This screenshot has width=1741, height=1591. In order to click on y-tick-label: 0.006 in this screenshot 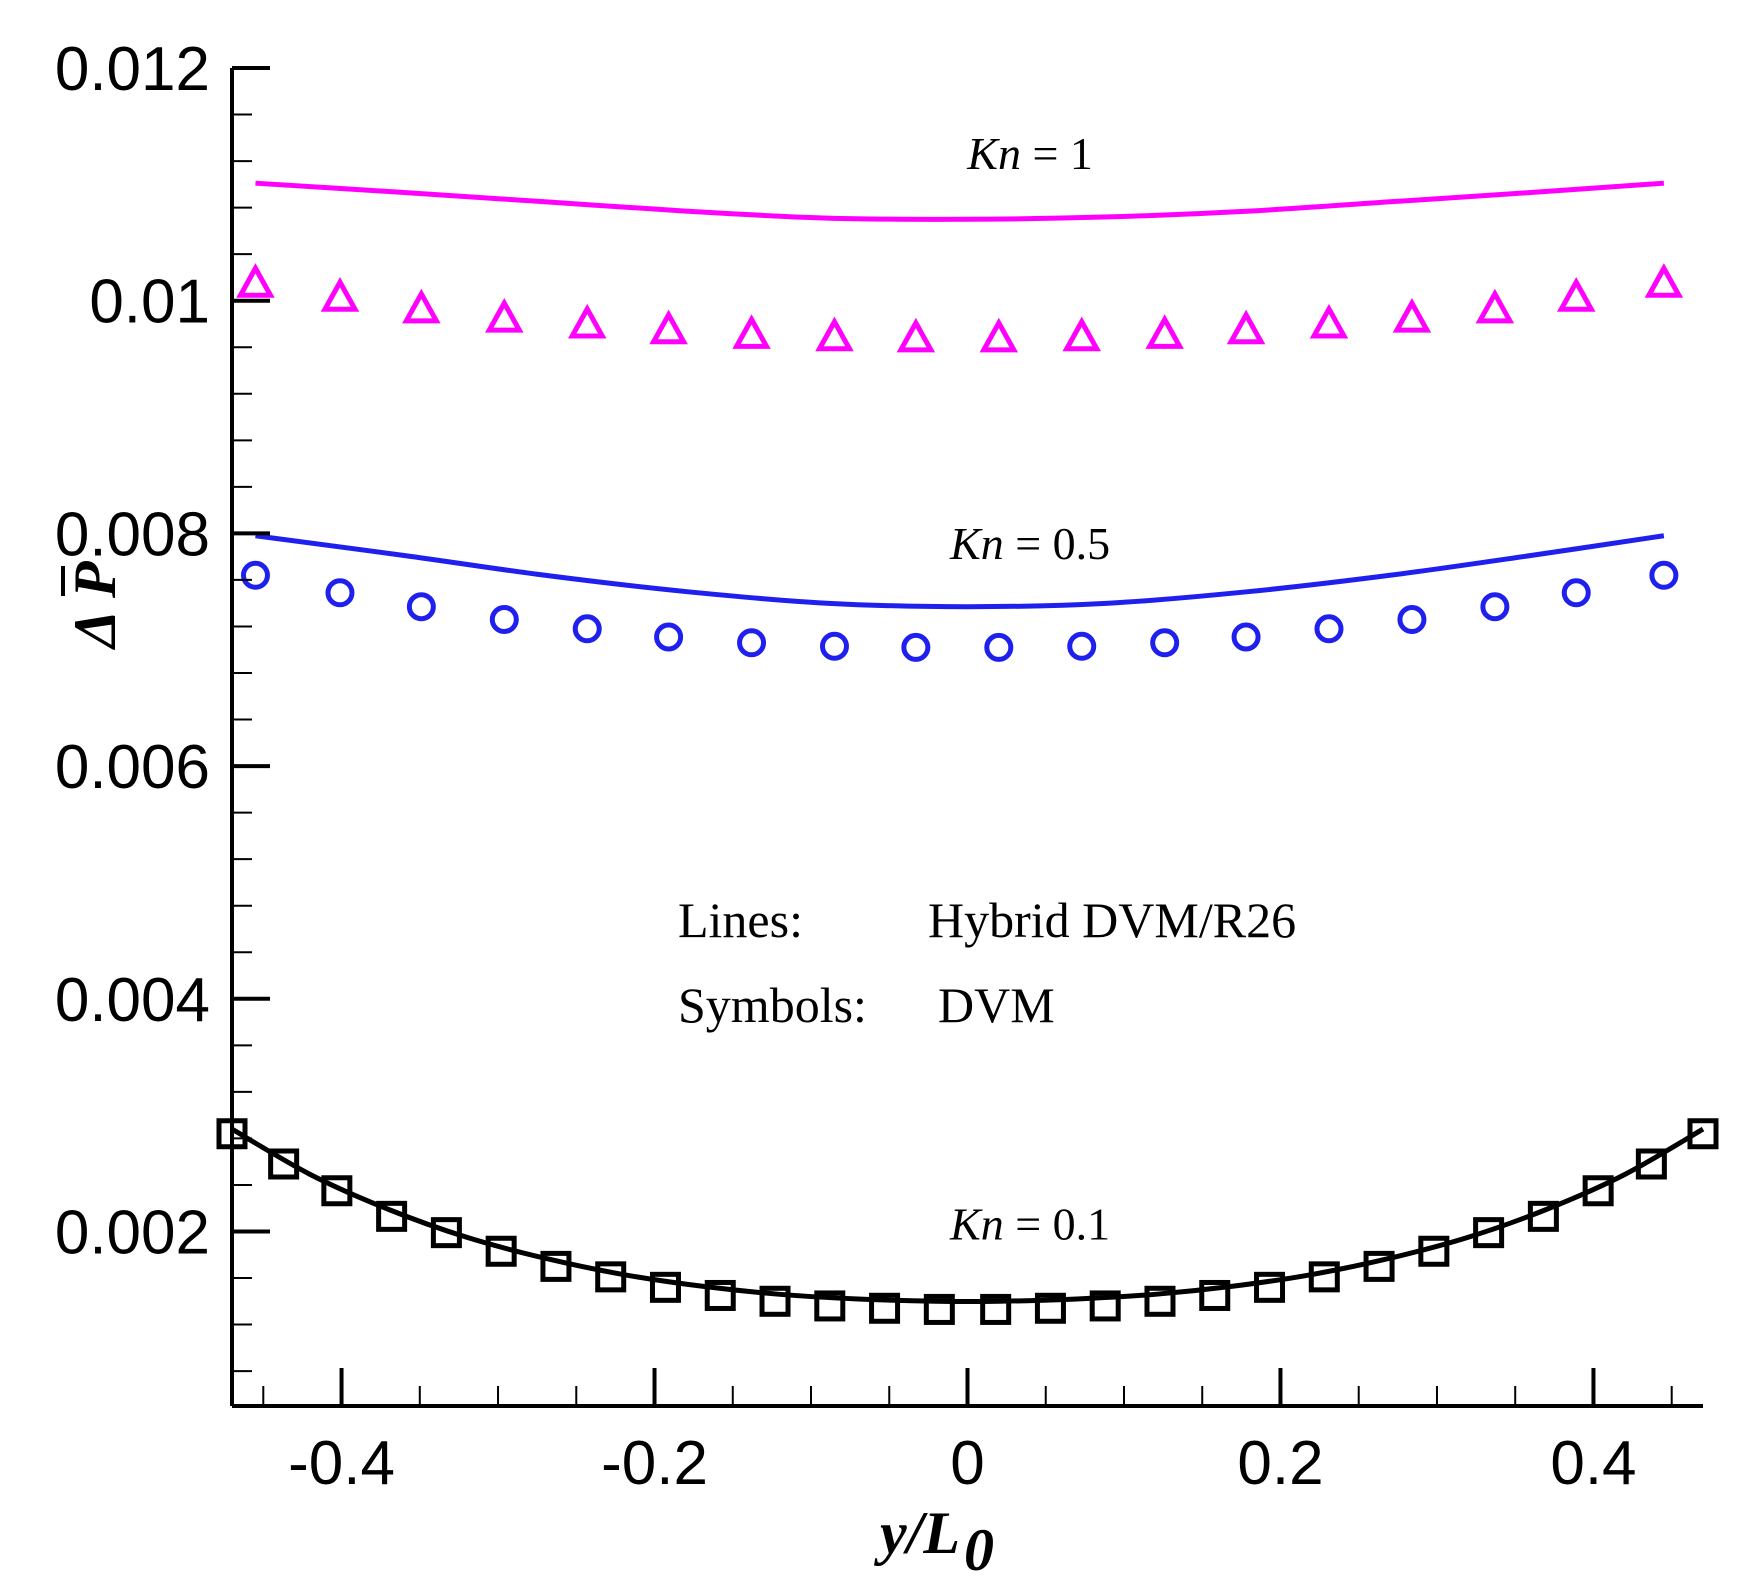, I will do `click(132, 767)`.